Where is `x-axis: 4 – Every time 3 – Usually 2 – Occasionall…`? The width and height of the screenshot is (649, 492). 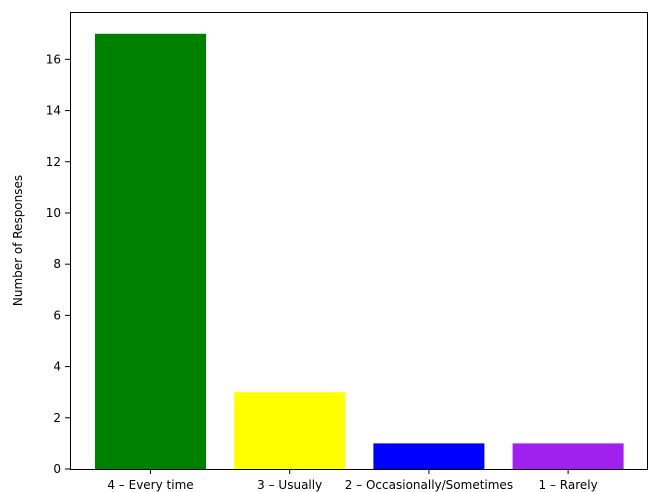 x-axis: 4 – Every time 3 – Usually 2 – Occasionall… is located at coordinates (352, 480).